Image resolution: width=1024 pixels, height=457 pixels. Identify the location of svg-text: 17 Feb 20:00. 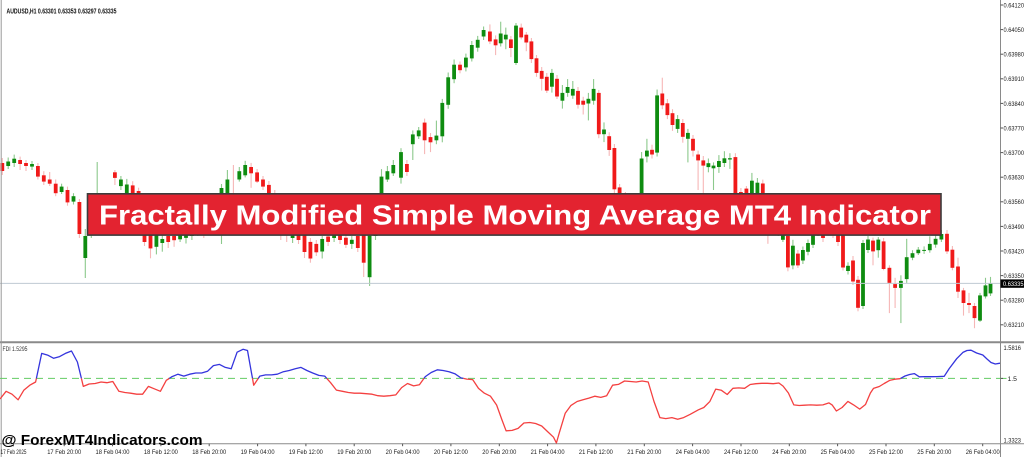
(64, 452).